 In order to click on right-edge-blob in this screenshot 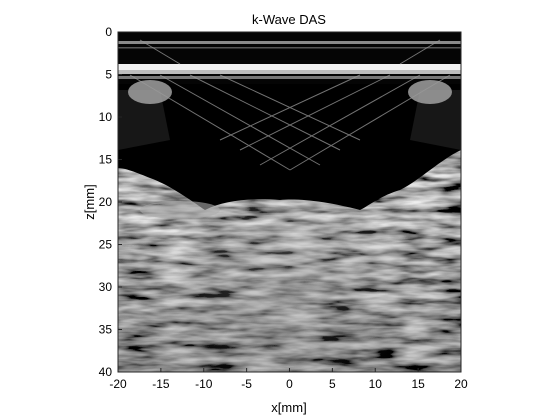, I will do `click(430, 92)`.